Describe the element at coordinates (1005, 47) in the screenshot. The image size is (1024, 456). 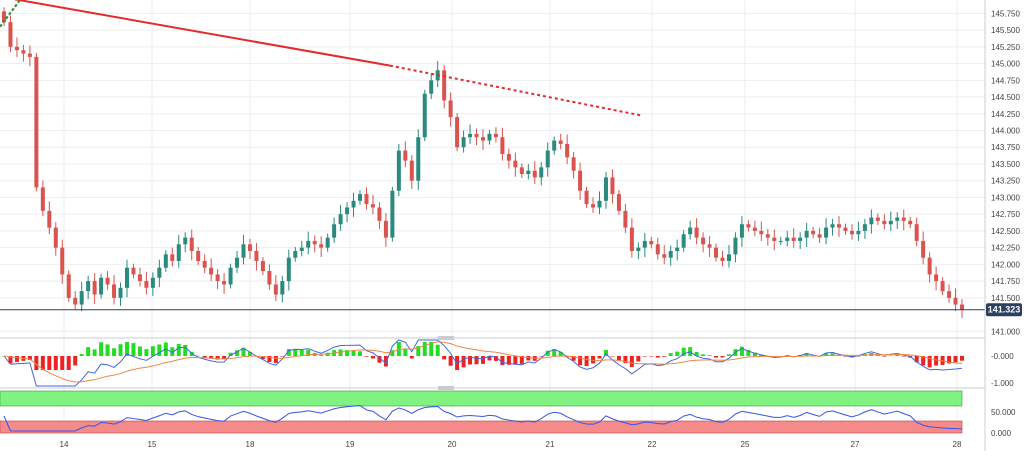
I see `price-tick-label: 145.250` at that location.